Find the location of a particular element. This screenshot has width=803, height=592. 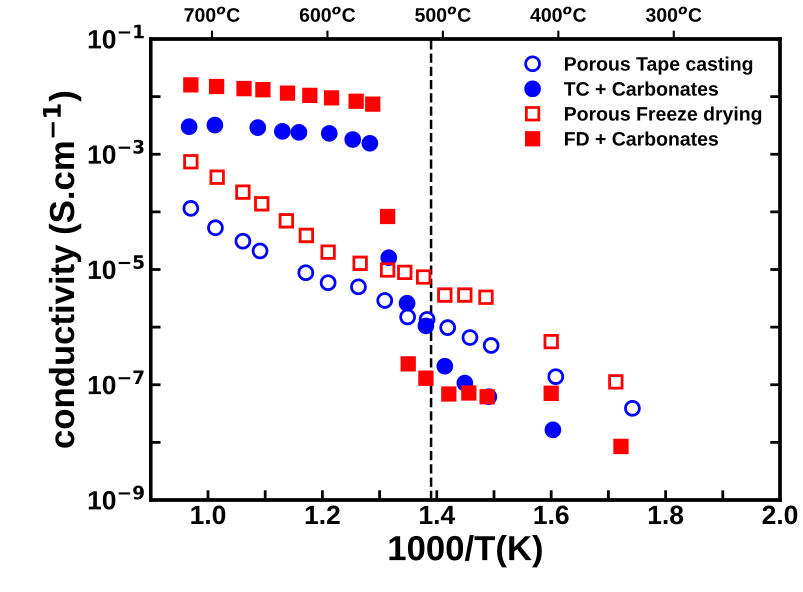

y-tick-label: 10$^{−7}$ is located at coordinates (116, 382).